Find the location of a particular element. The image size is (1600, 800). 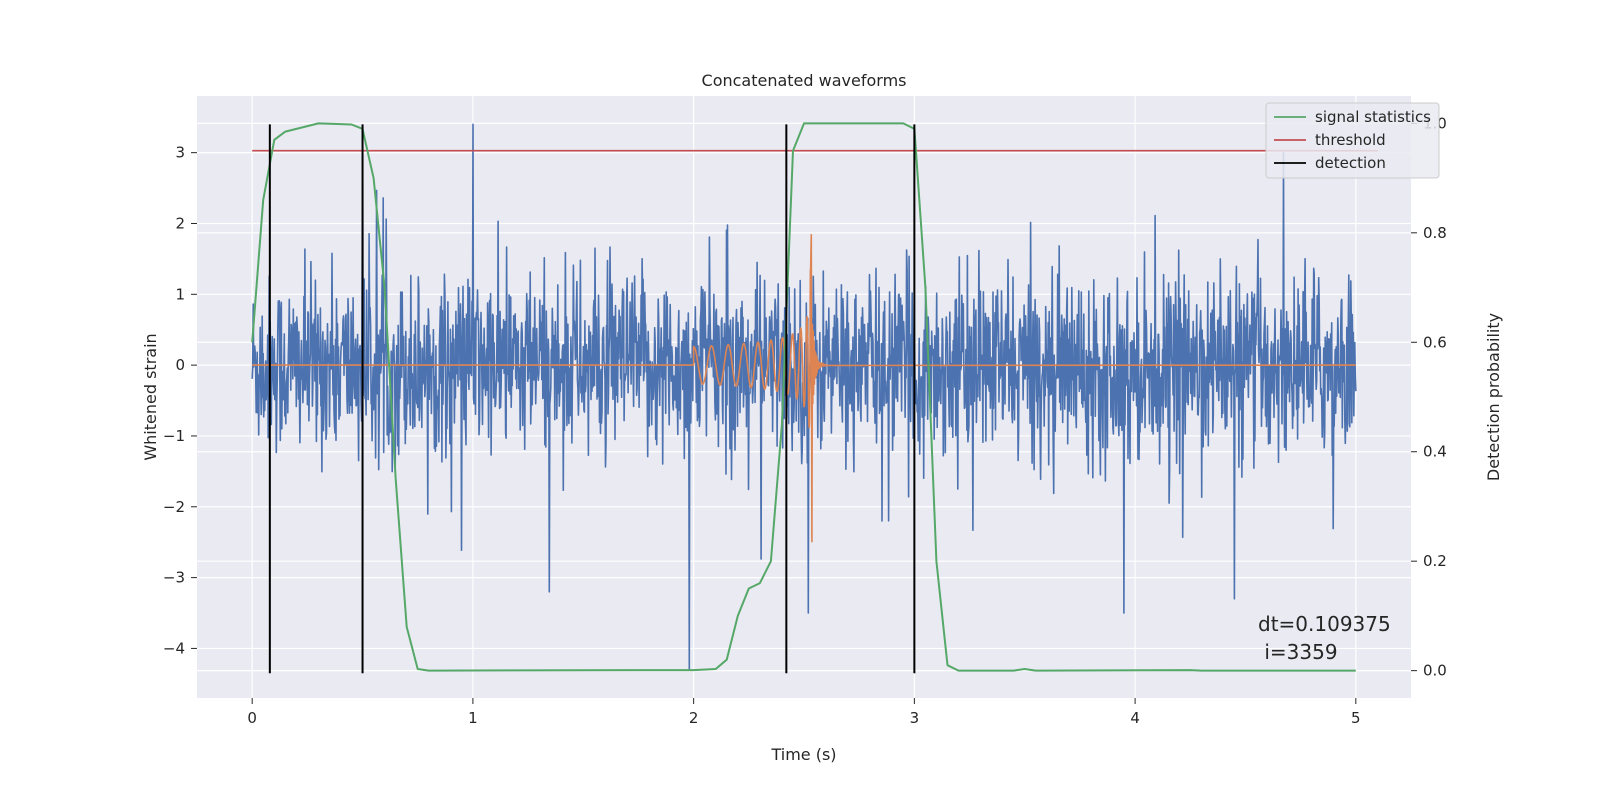

y2-tick-label: 0.8 is located at coordinates (1435, 233).